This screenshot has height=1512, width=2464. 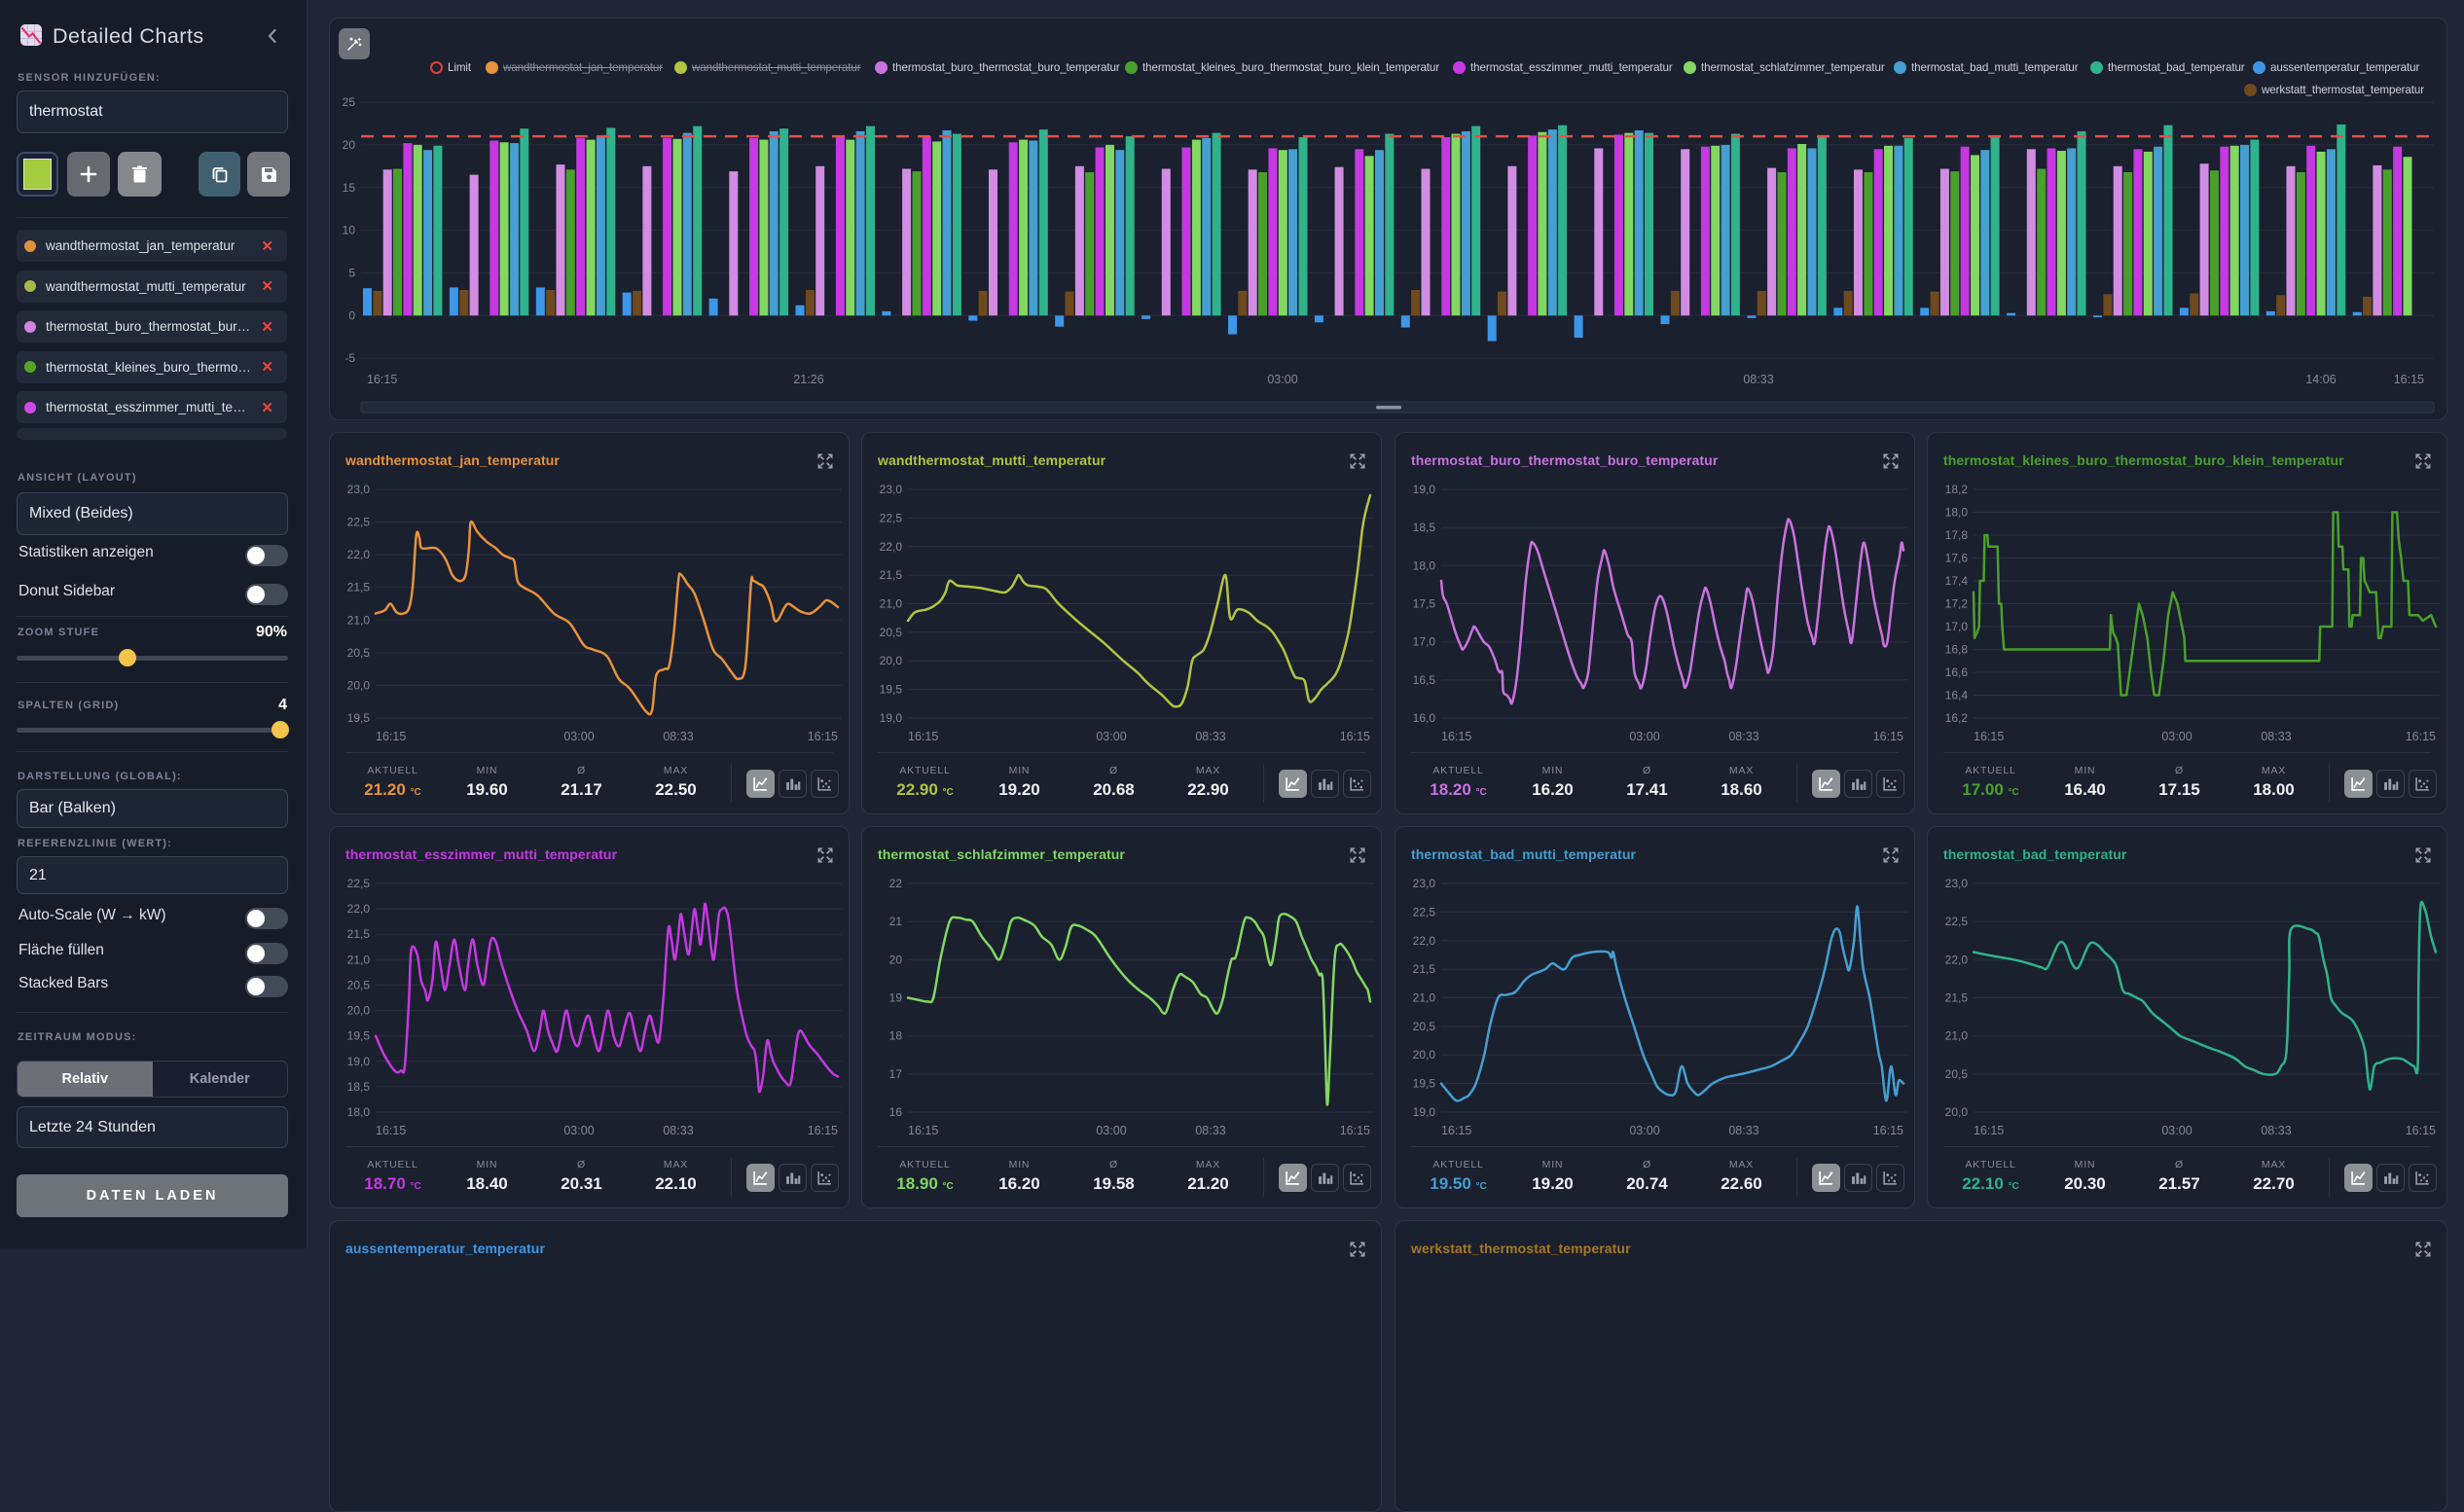 I want to click on svg-text: 14:06, so click(x=2320, y=379).